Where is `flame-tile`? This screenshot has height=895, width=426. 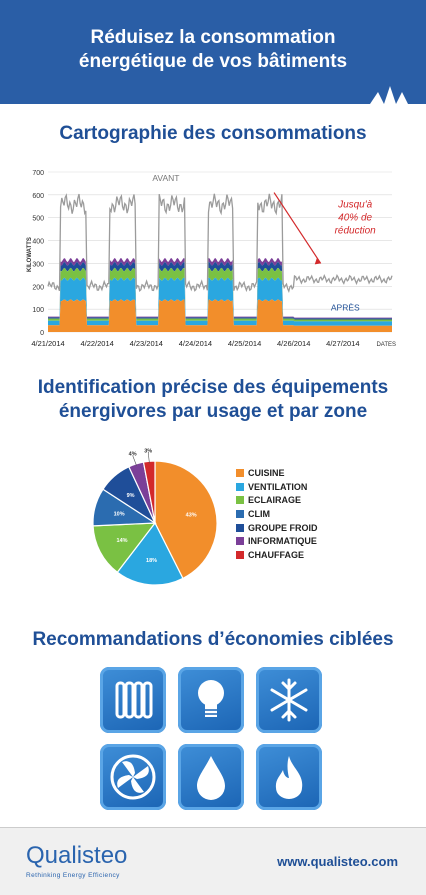 flame-tile is located at coordinates (289, 777).